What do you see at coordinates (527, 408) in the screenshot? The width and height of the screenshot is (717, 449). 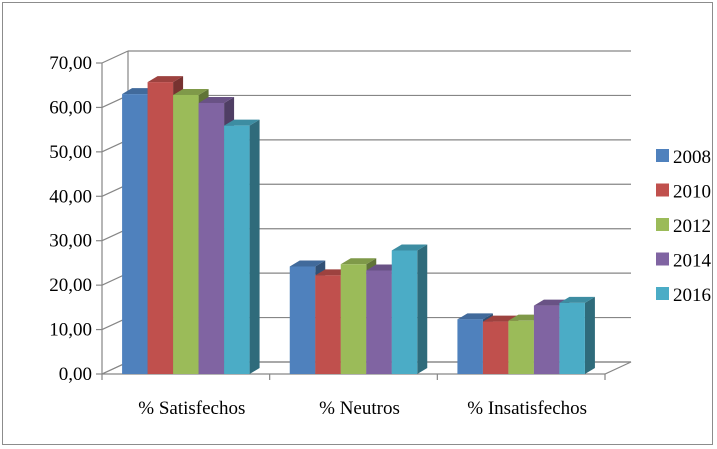 I see `x-category-label: % Insatisfechos` at bounding box center [527, 408].